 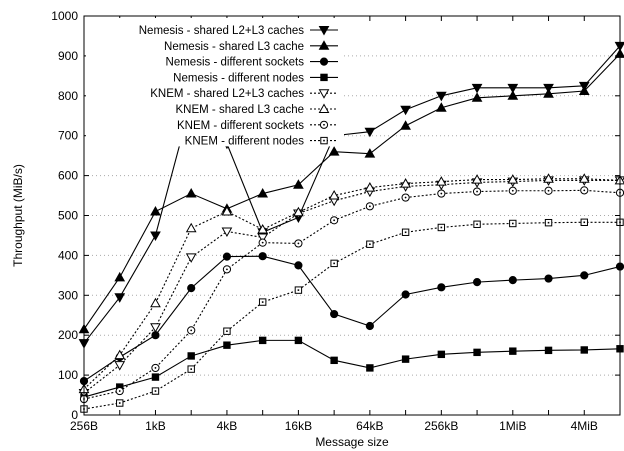 I want to click on legend-entry: KNEM - different sockets, so click(x=257, y=126).